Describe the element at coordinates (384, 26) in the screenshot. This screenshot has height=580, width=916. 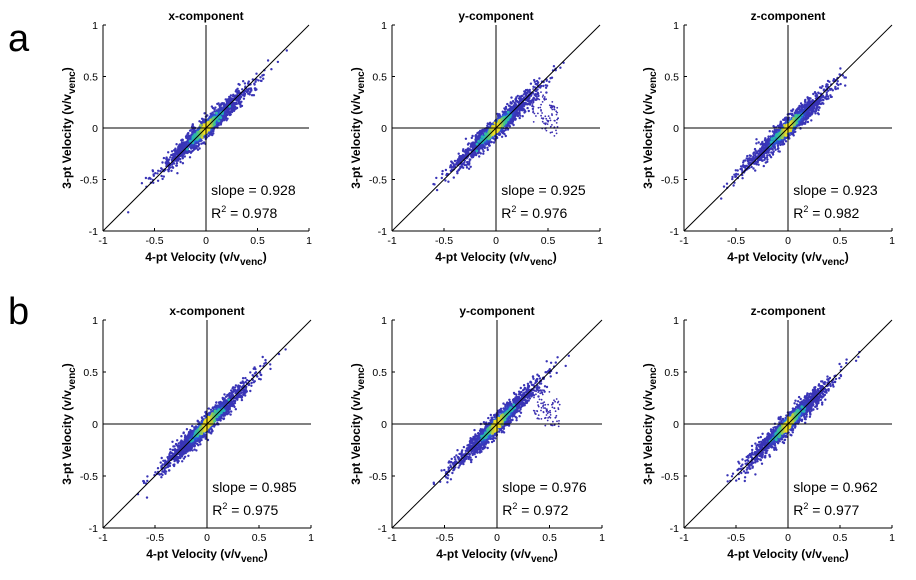
I see `y-tick-label: 1` at that location.